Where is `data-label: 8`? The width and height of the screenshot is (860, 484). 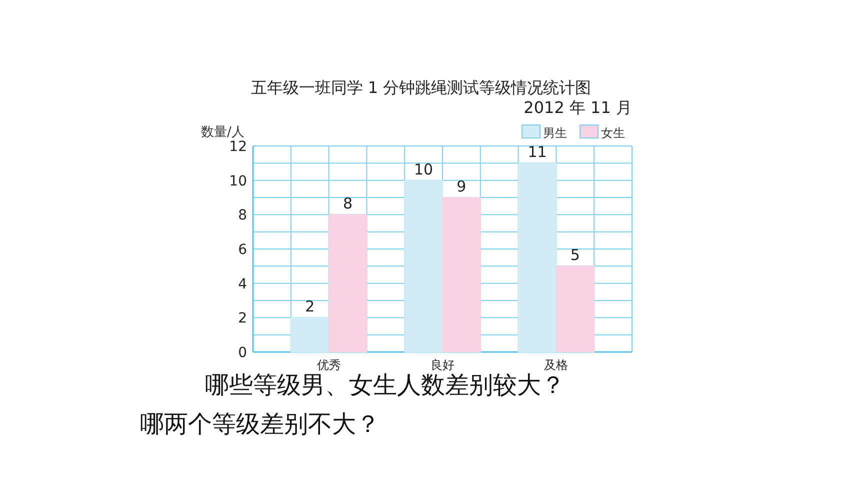 data-label: 8 is located at coordinates (347, 203).